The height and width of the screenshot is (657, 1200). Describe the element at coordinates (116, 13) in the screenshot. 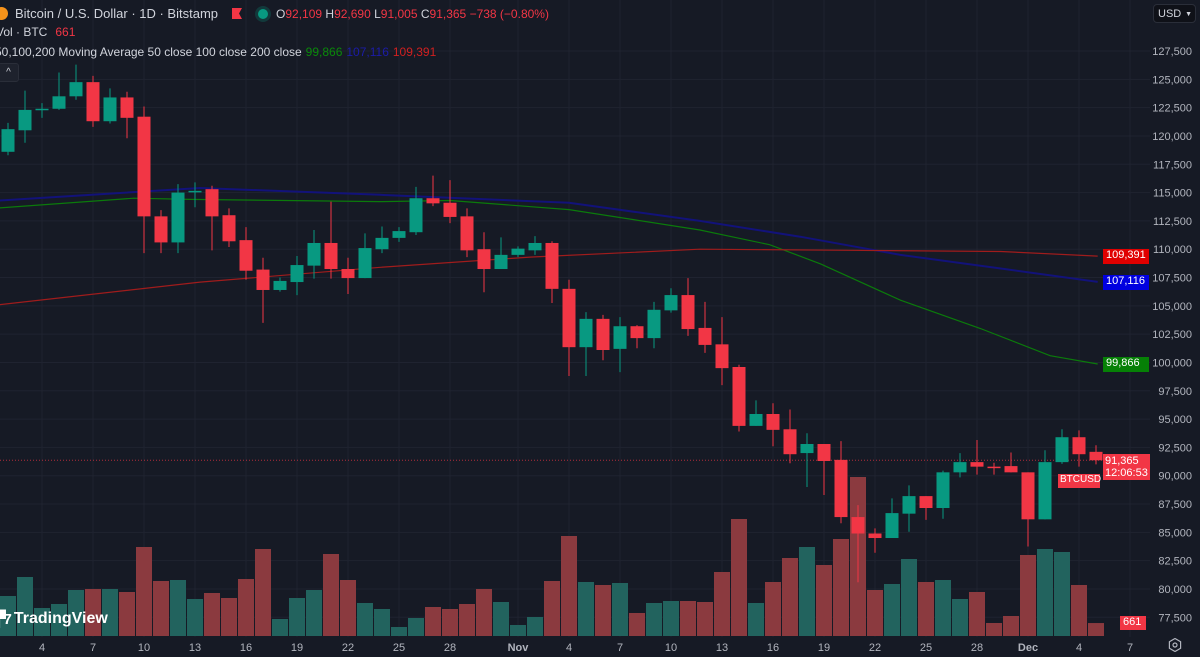

I see `symbol-title: Bitcoin / U.S. Dollar · 1D · Bitstamp` at that location.